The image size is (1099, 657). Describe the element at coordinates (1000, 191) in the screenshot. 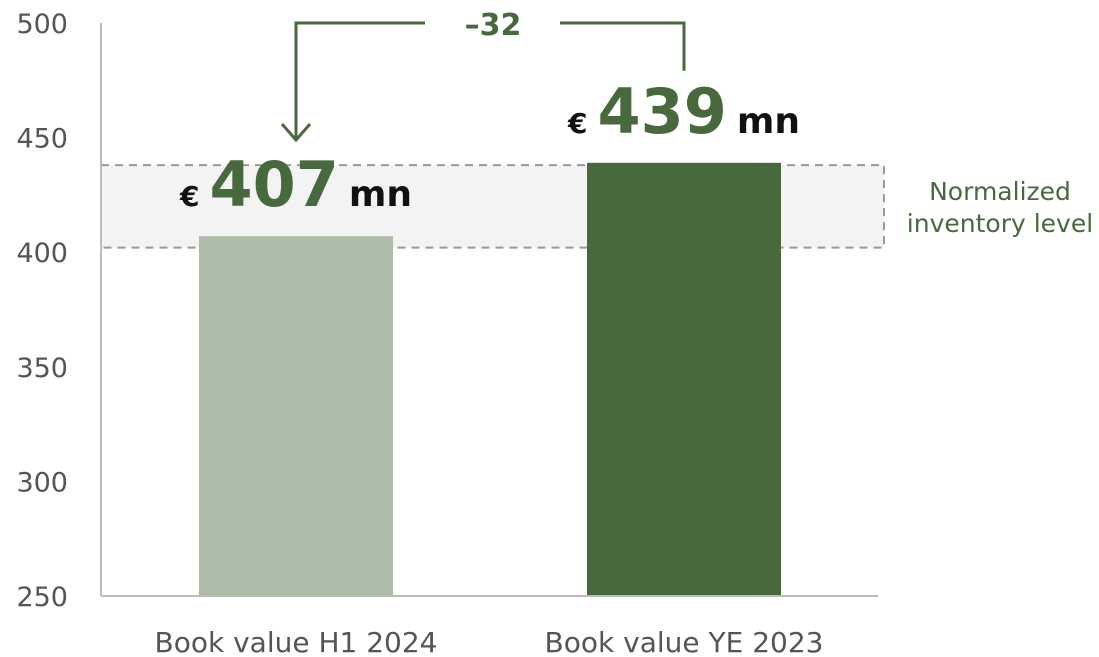

I see `band-label: Normalized` at that location.